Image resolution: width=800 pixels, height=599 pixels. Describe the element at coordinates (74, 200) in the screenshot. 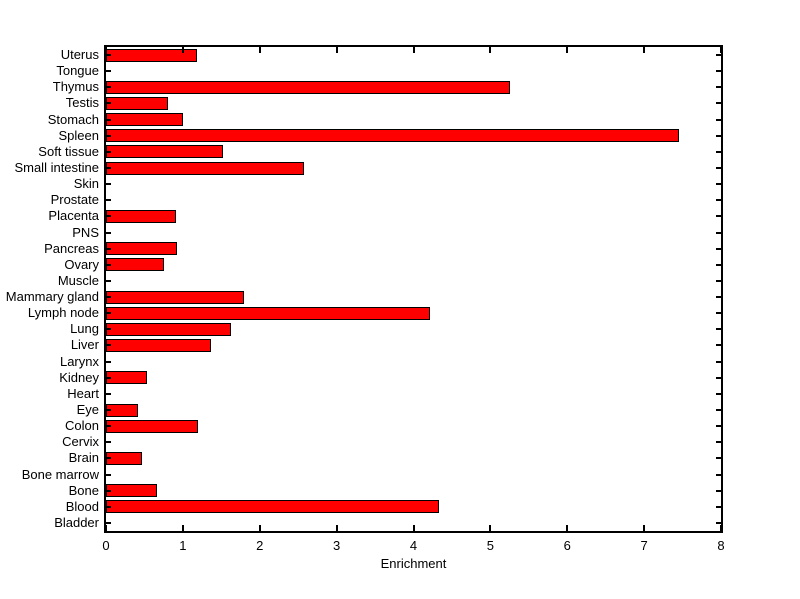

I see `y-tick-label-prostate: Prostate` at that location.